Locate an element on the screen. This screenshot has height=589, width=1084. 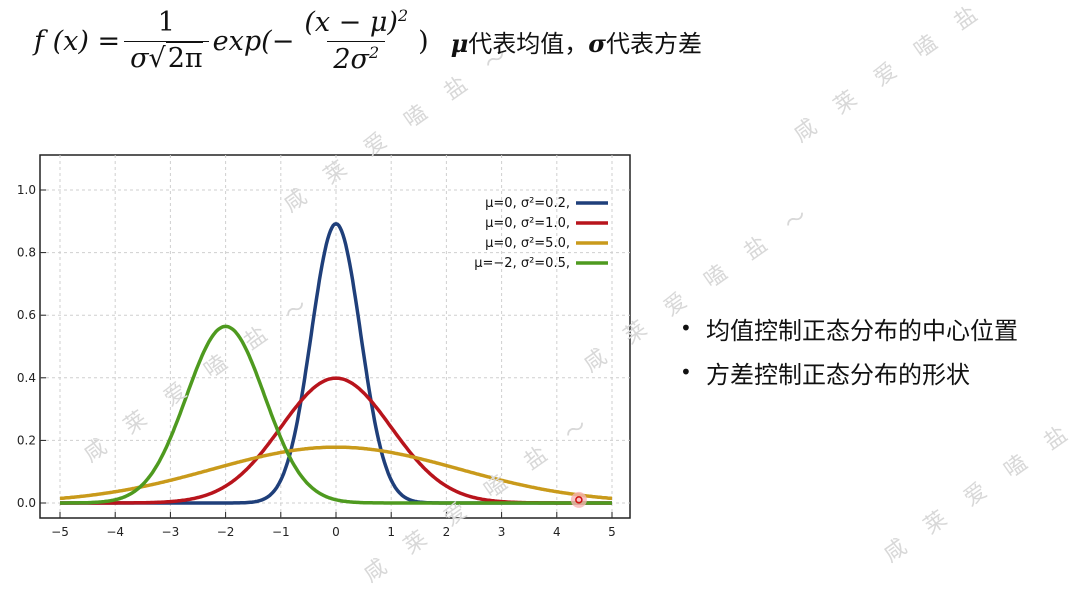
legend-label: μ=0, σ²=0.2, is located at coordinates (527, 203).